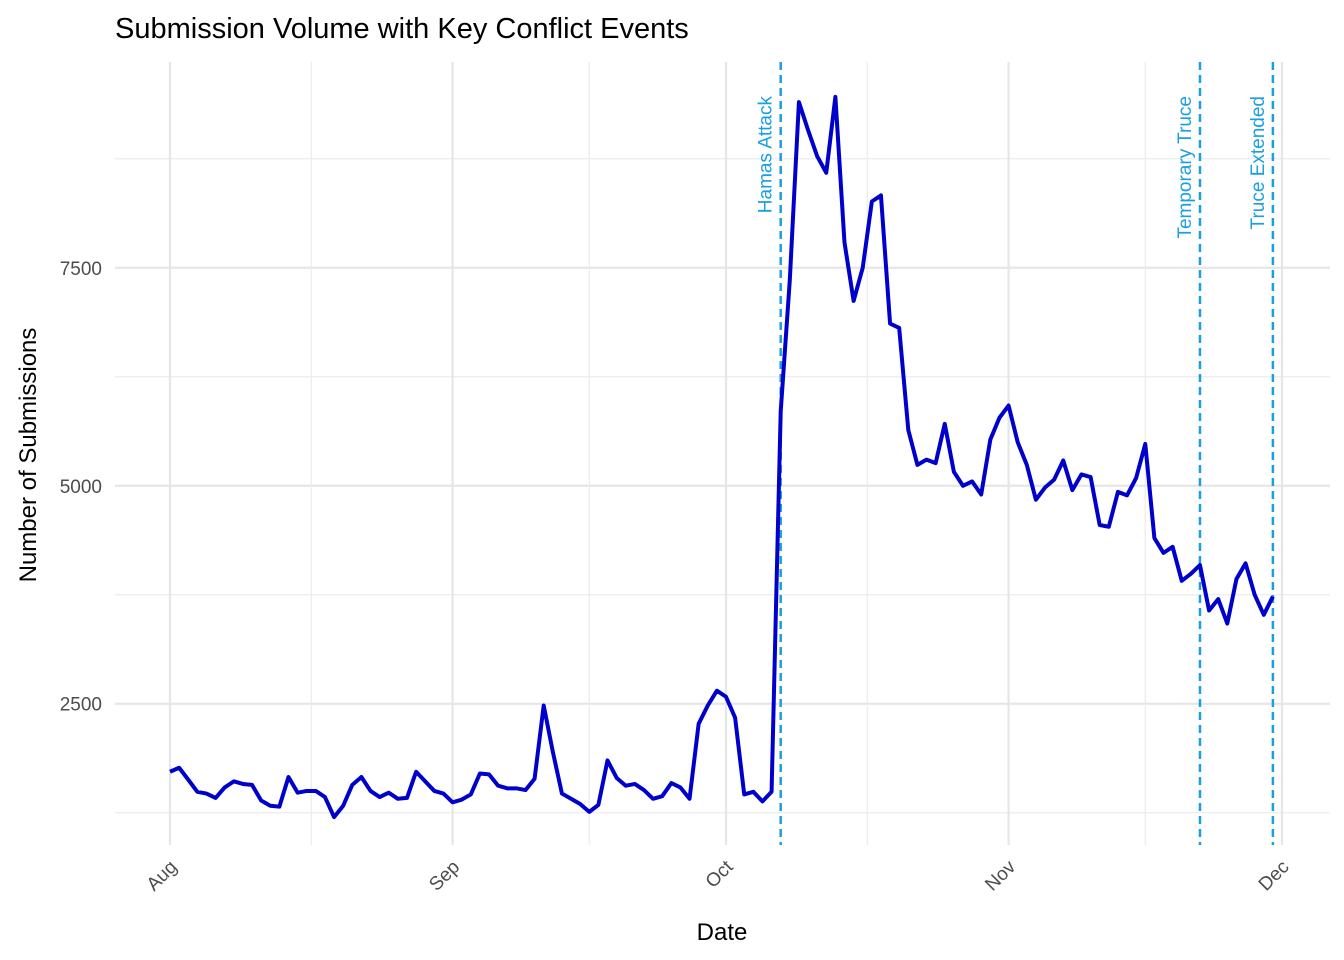 The height and width of the screenshot is (960, 1344). What do you see at coordinates (81, 269) in the screenshot?
I see `y-tick-label: 7500` at bounding box center [81, 269].